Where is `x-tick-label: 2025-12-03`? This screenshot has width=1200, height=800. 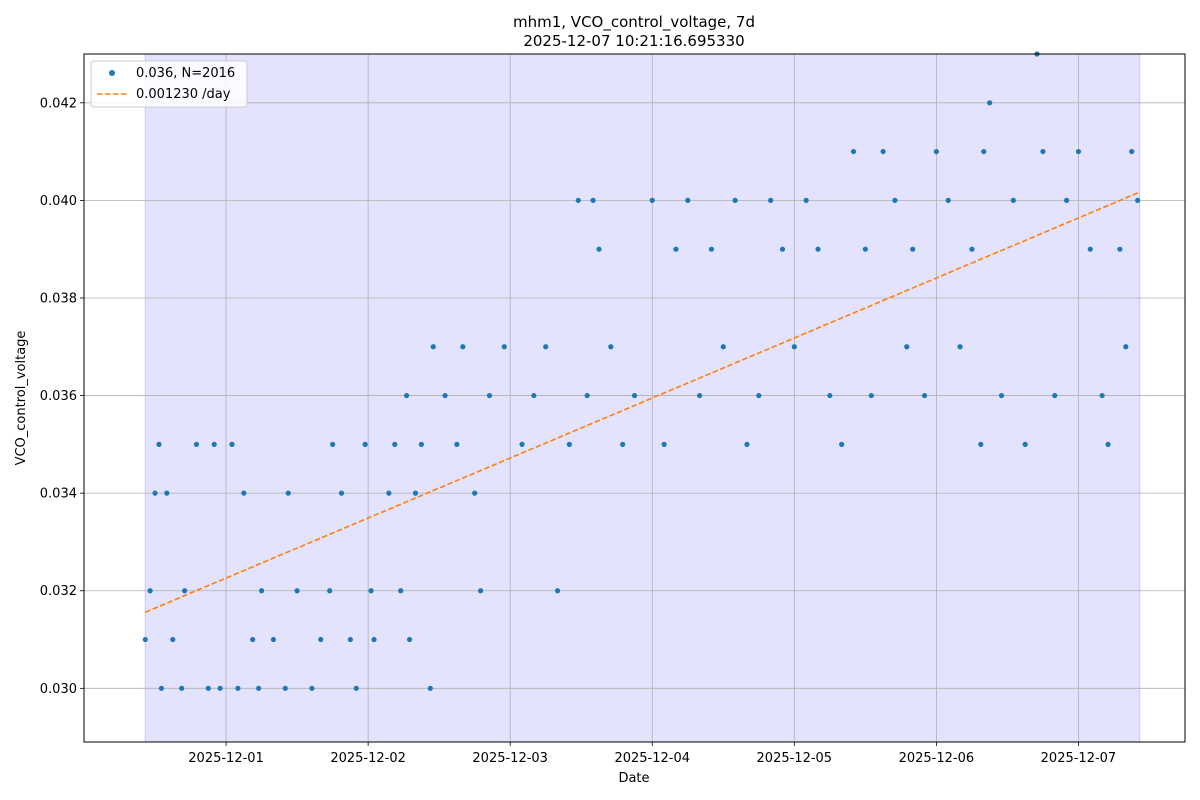
x-tick-label: 2025-12-03 is located at coordinates (510, 758).